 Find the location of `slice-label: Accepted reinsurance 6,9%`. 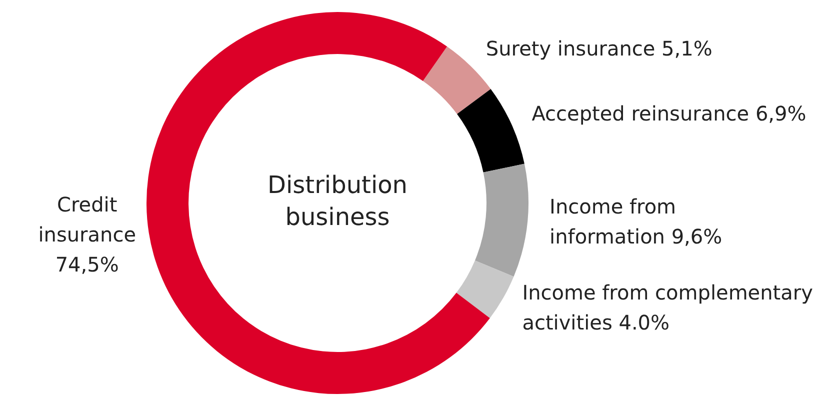

slice-label: Accepted reinsurance 6,9% is located at coordinates (669, 114).